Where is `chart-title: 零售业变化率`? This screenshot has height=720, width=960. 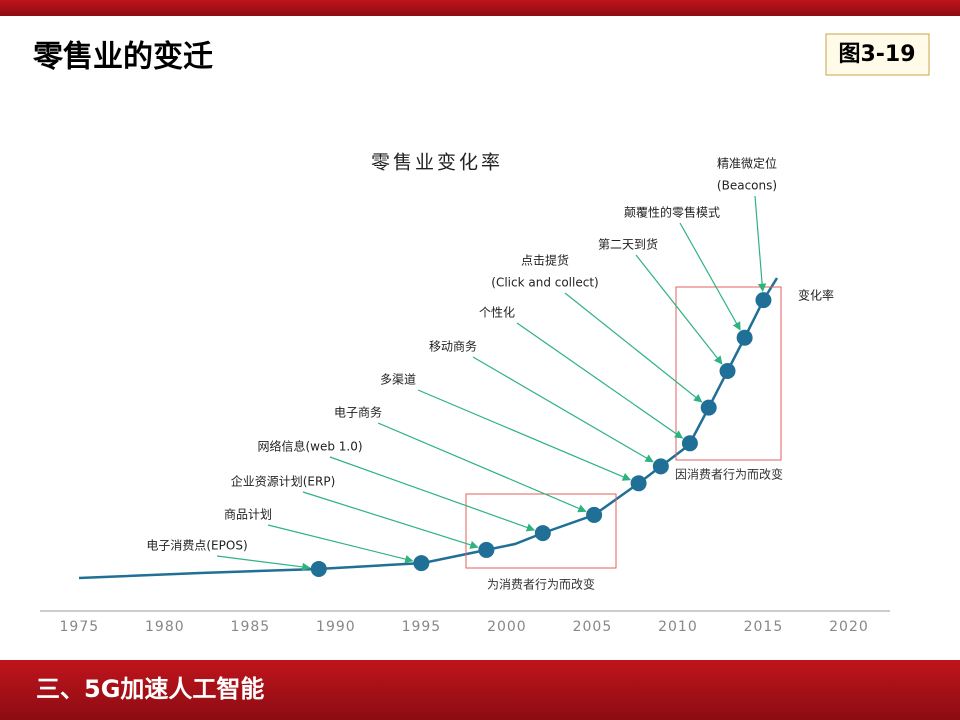
chart-title: 零售业变化率 is located at coordinates (437, 163).